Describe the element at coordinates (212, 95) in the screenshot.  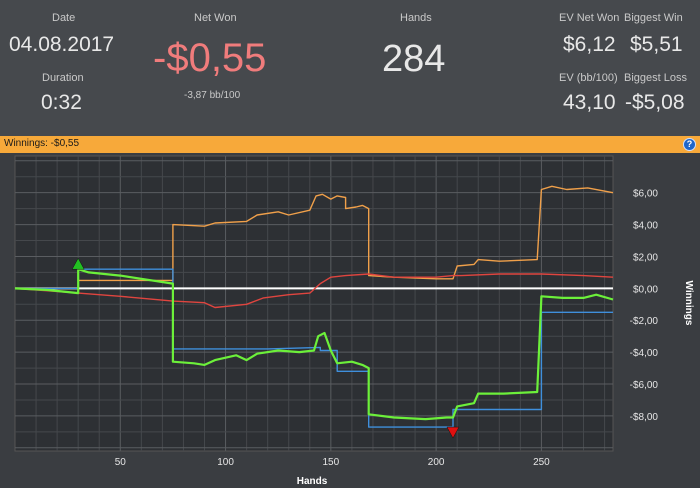
I see `net-won-bb100: -3,87 bb/100` at that location.